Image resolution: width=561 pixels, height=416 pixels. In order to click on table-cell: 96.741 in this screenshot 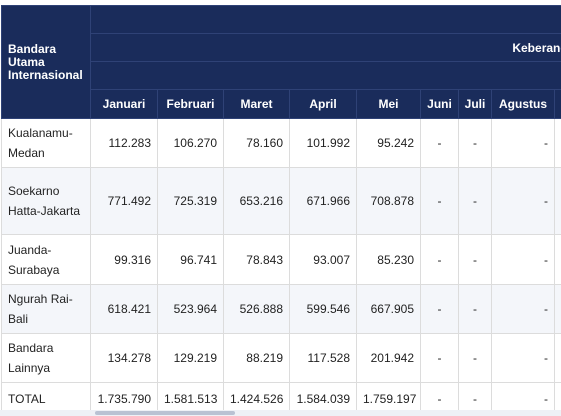, I will do `click(190, 259)`.